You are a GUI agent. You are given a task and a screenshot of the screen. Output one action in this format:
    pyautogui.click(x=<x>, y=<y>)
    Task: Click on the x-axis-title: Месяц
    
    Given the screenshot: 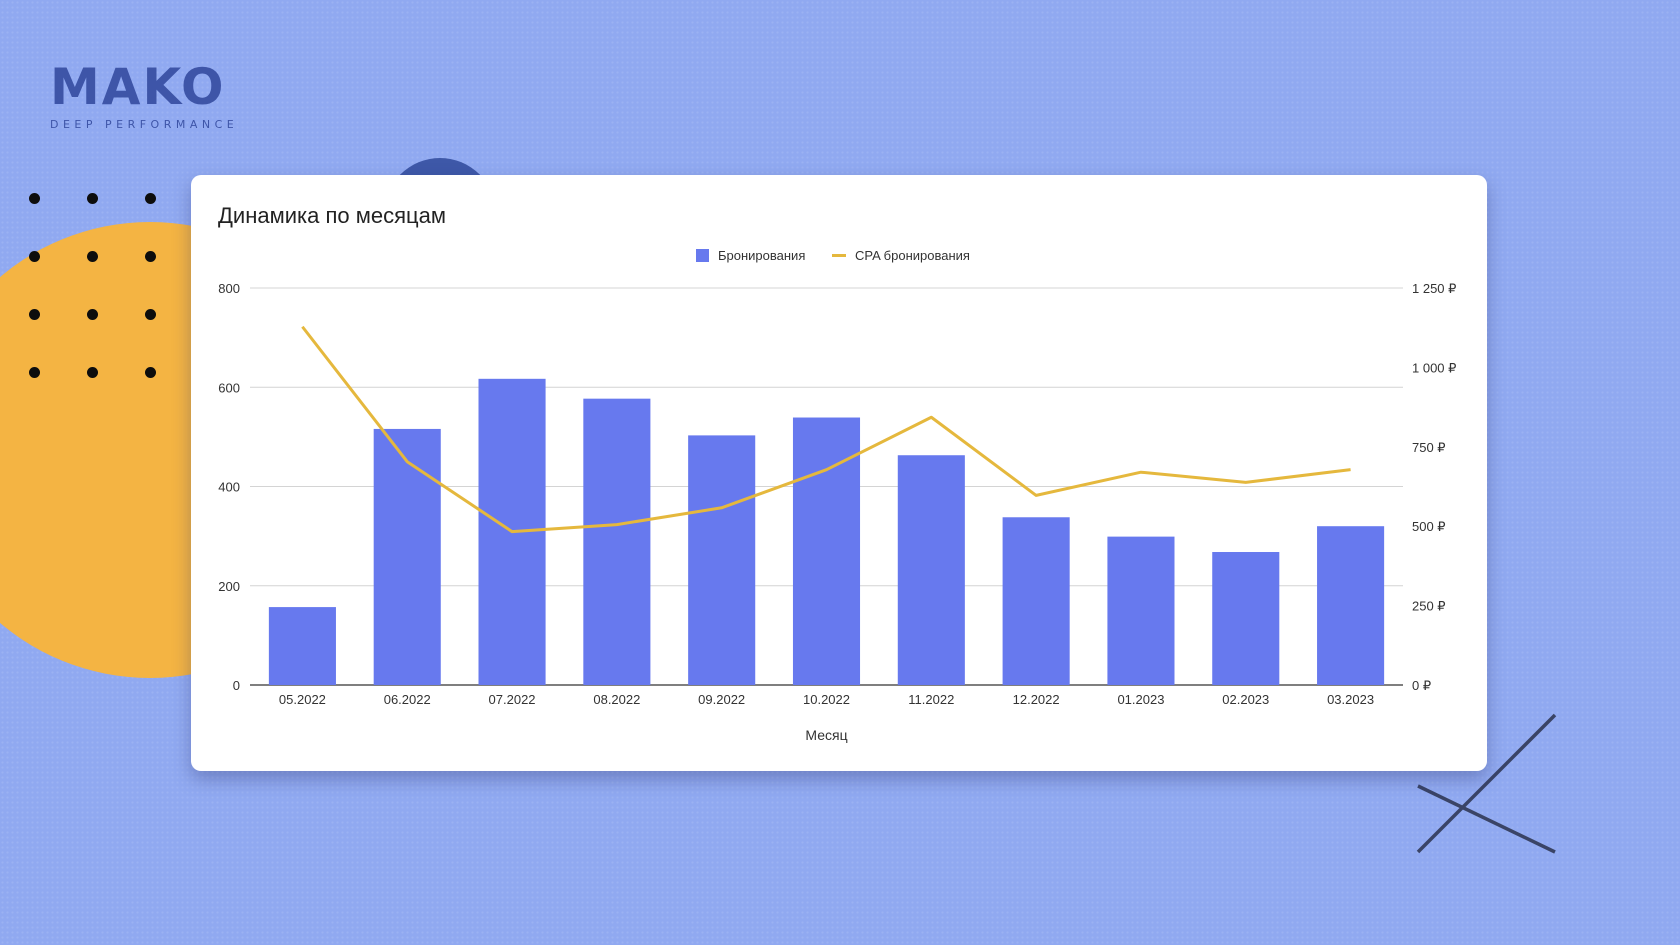 What is the action you would take?
    pyautogui.click(x=826, y=735)
    